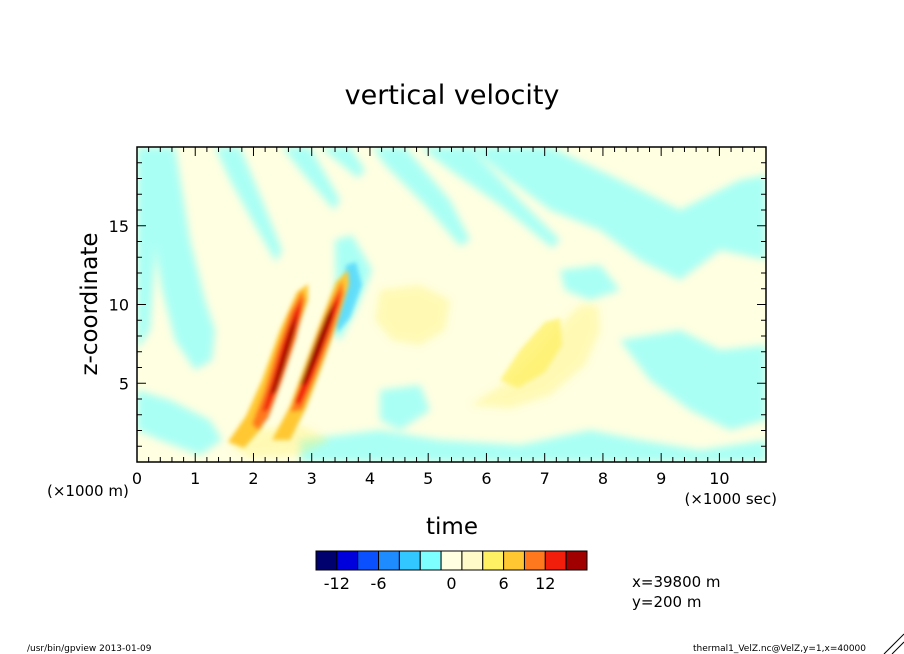  Describe the element at coordinates (312, 478) in the screenshot. I see `x-tick-label: 3` at that location.